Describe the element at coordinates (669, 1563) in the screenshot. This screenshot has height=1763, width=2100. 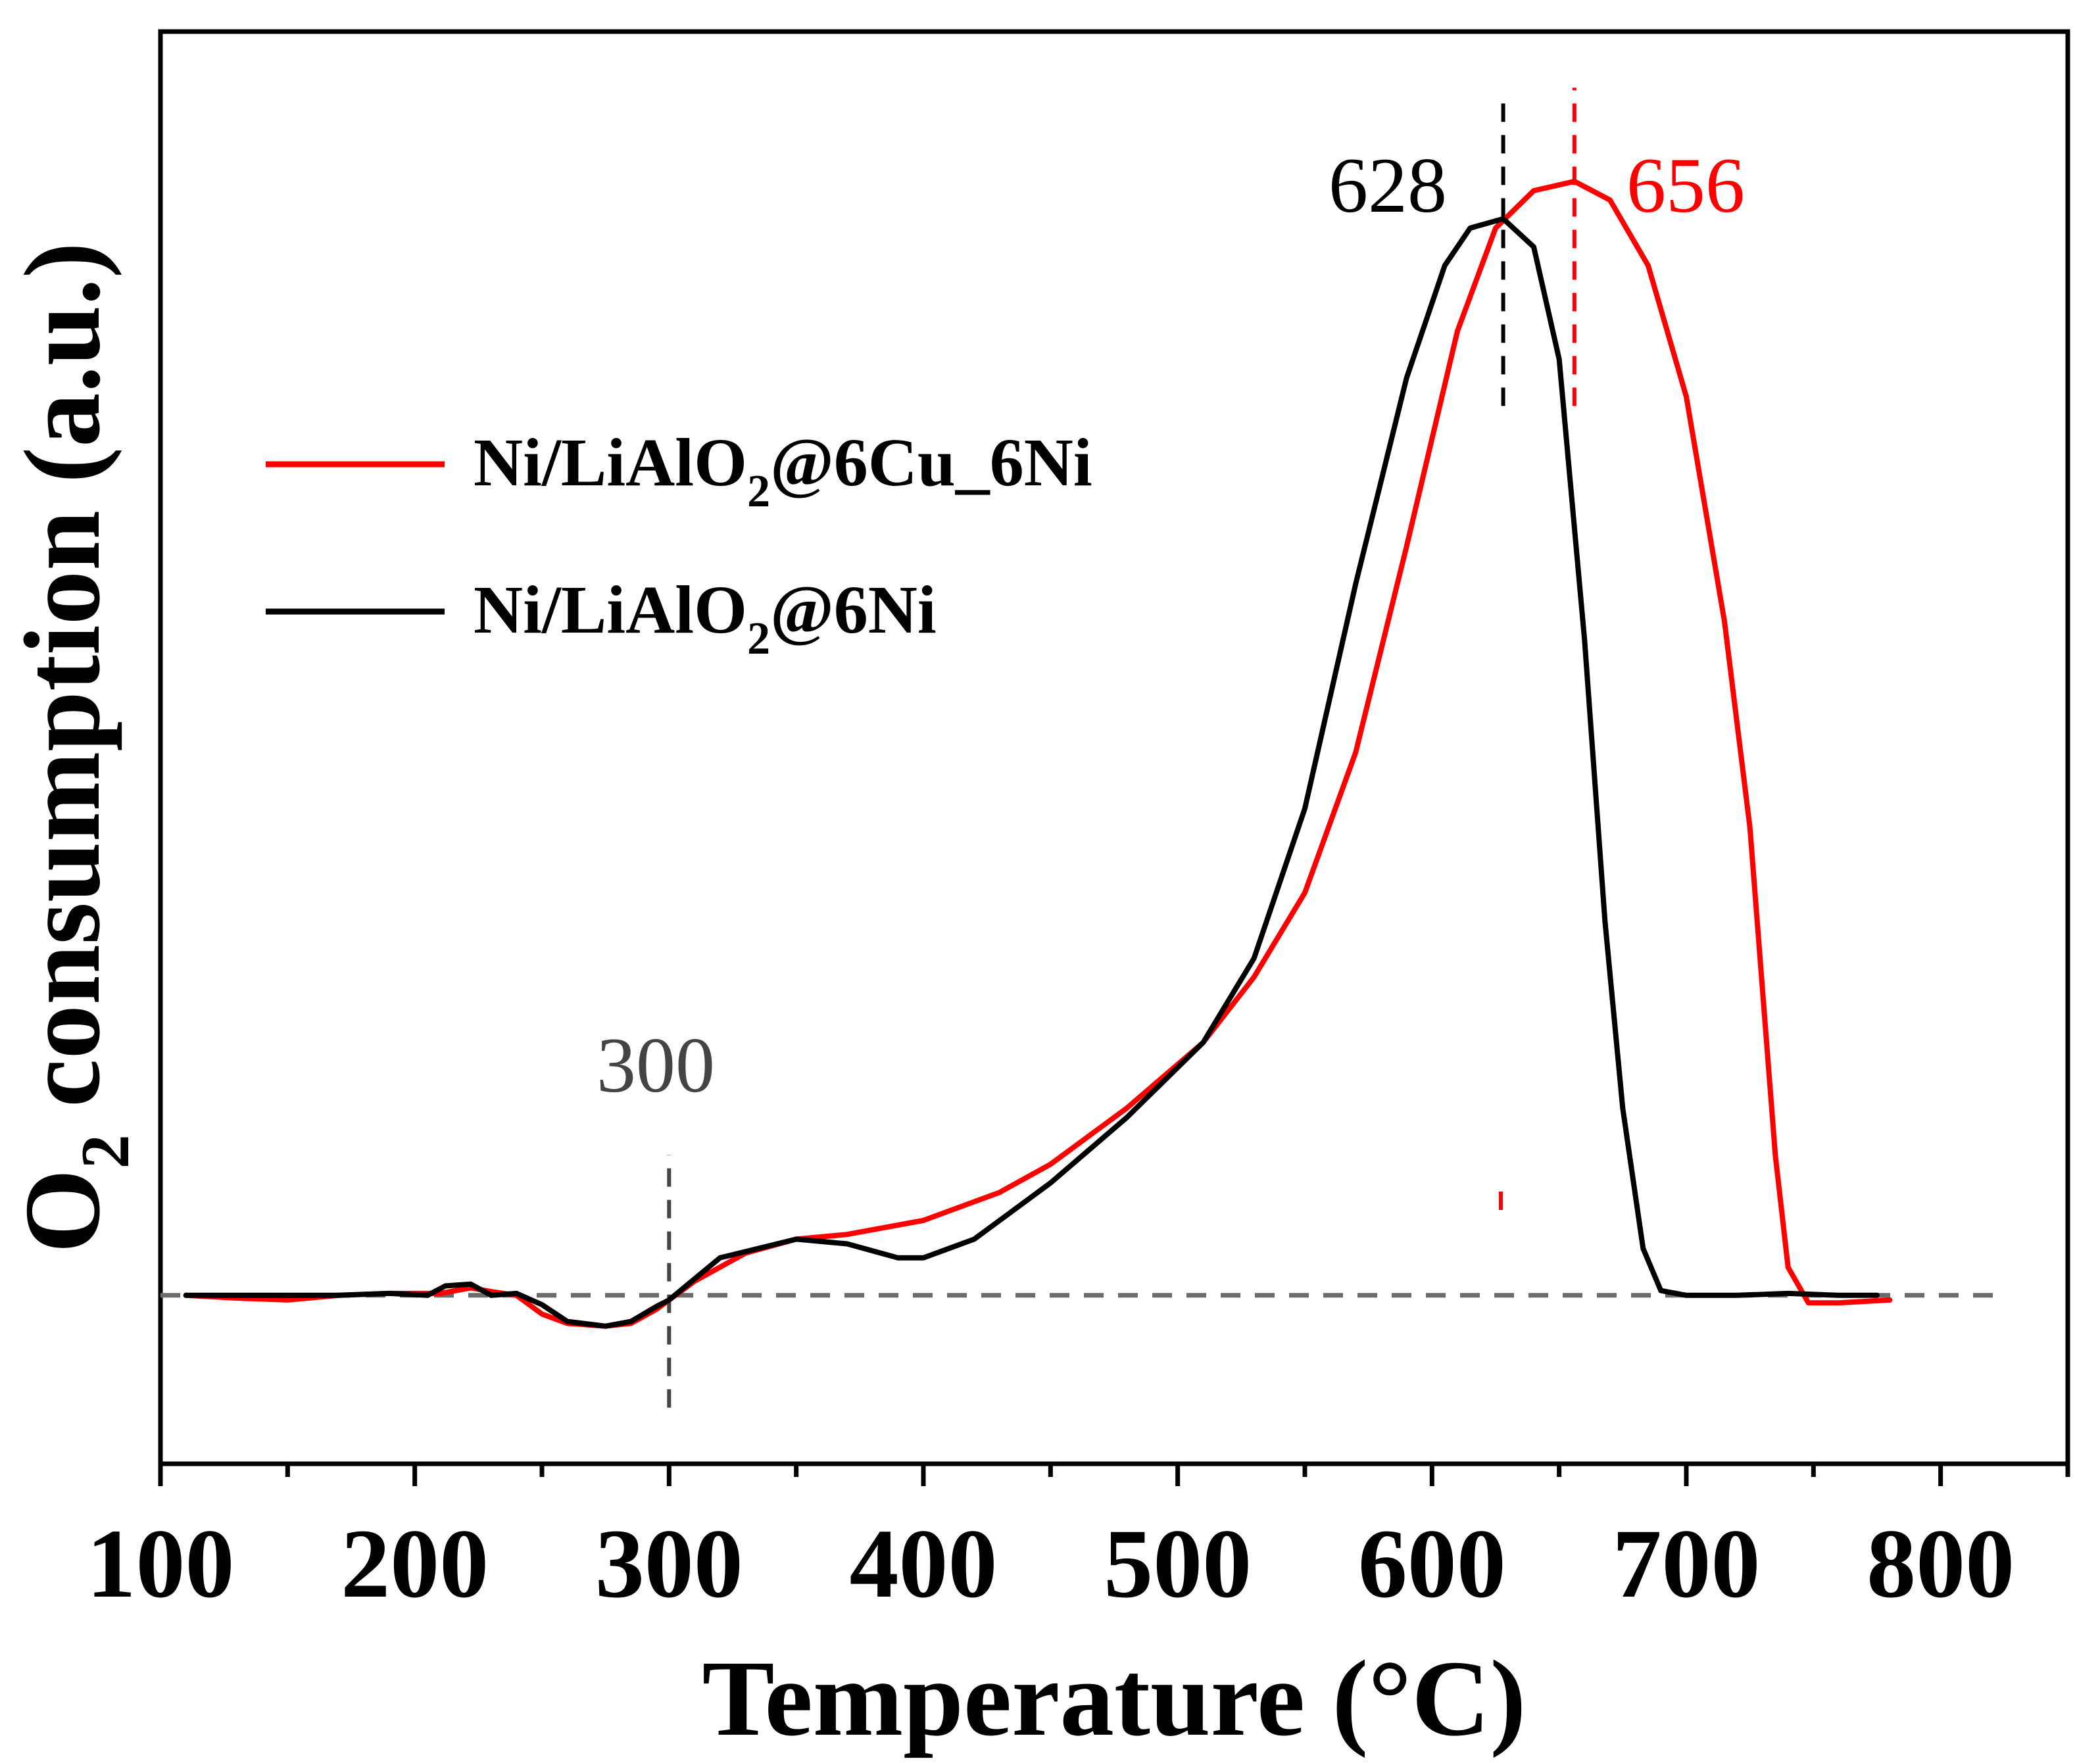
I see `x-tick-label: 300` at that location.